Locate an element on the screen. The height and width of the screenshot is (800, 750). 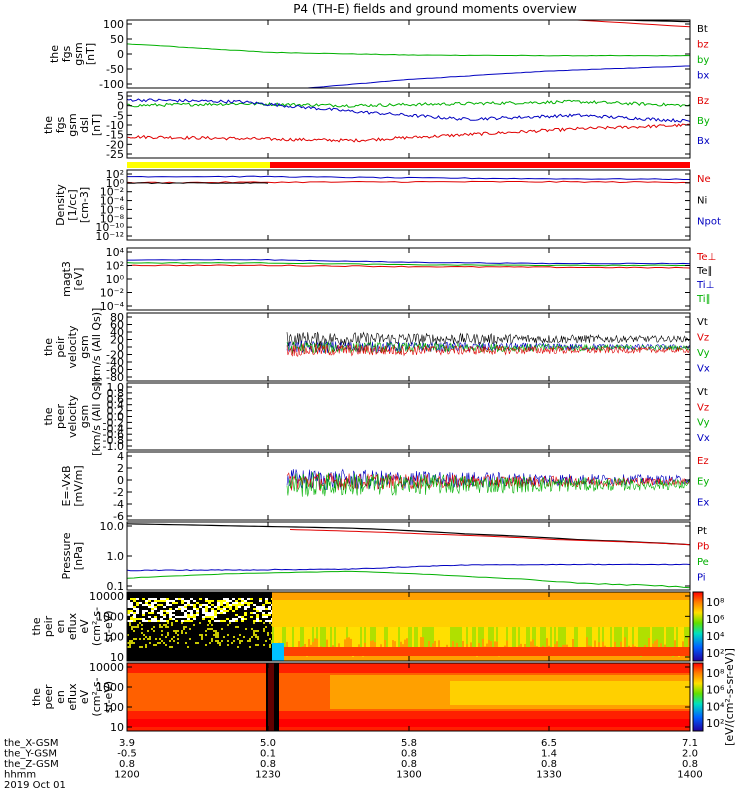
legend-entry: By is located at coordinates (703, 121).